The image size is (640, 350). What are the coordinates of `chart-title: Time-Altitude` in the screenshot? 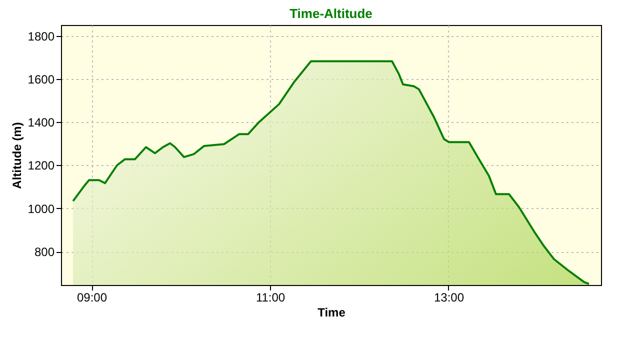 It's located at (331, 13).